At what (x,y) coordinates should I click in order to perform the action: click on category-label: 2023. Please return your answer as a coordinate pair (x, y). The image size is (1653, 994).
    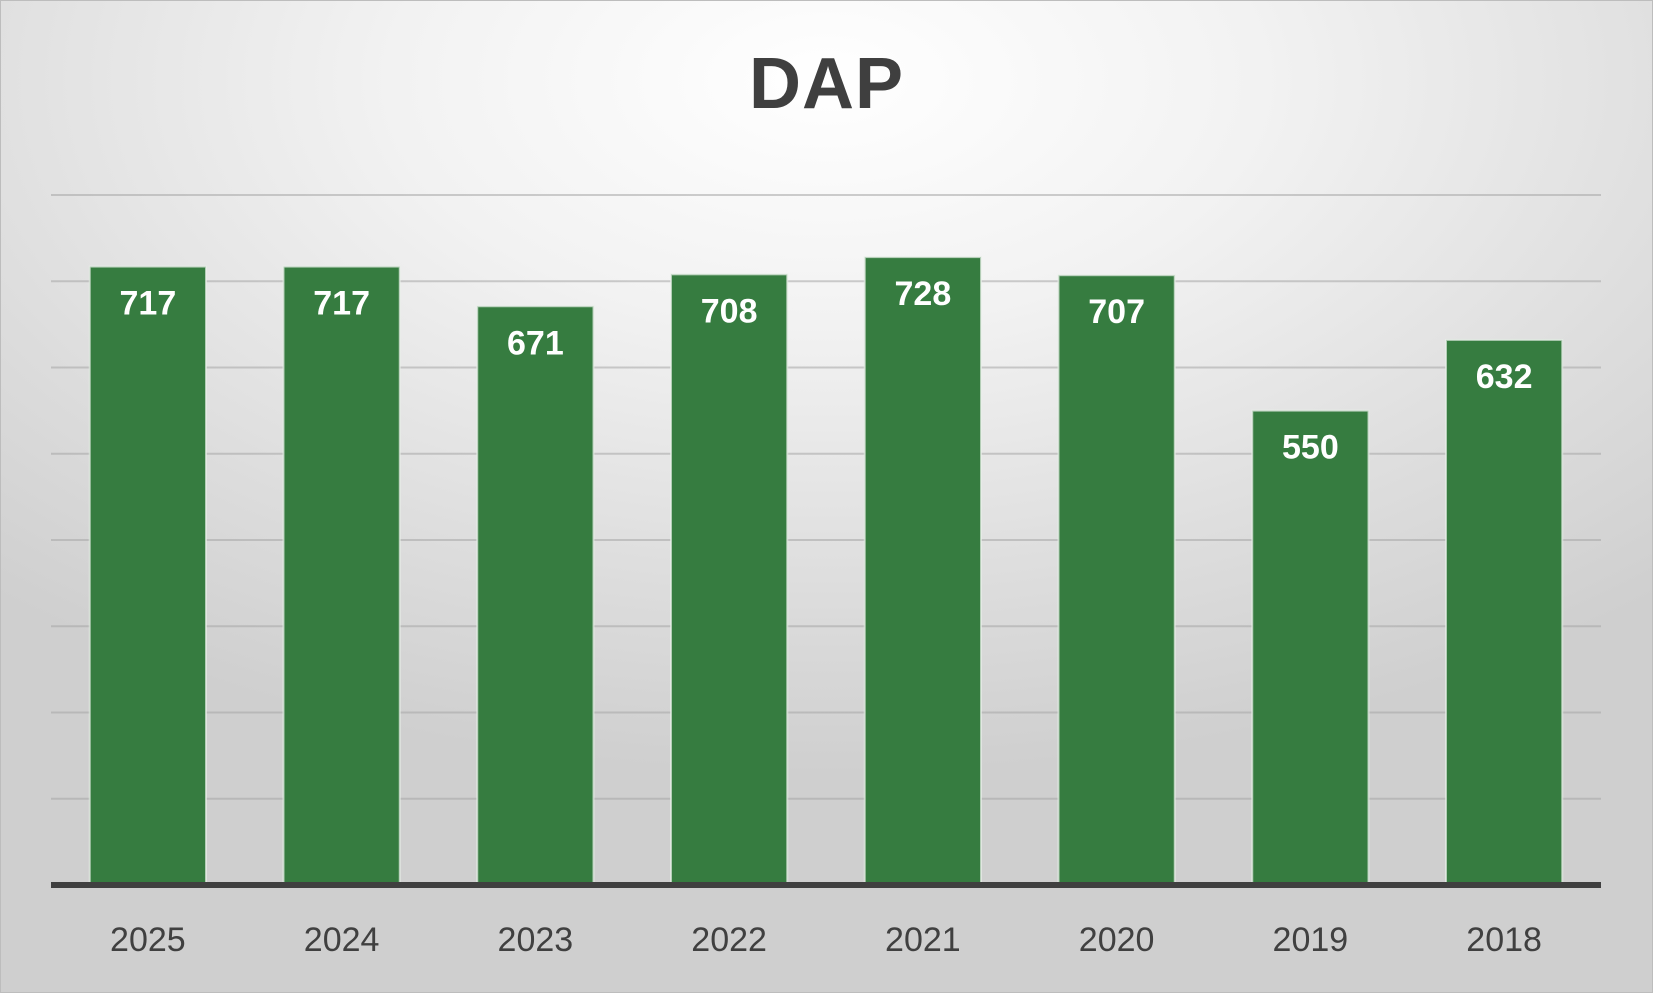
    Looking at the image, I should click on (536, 940).